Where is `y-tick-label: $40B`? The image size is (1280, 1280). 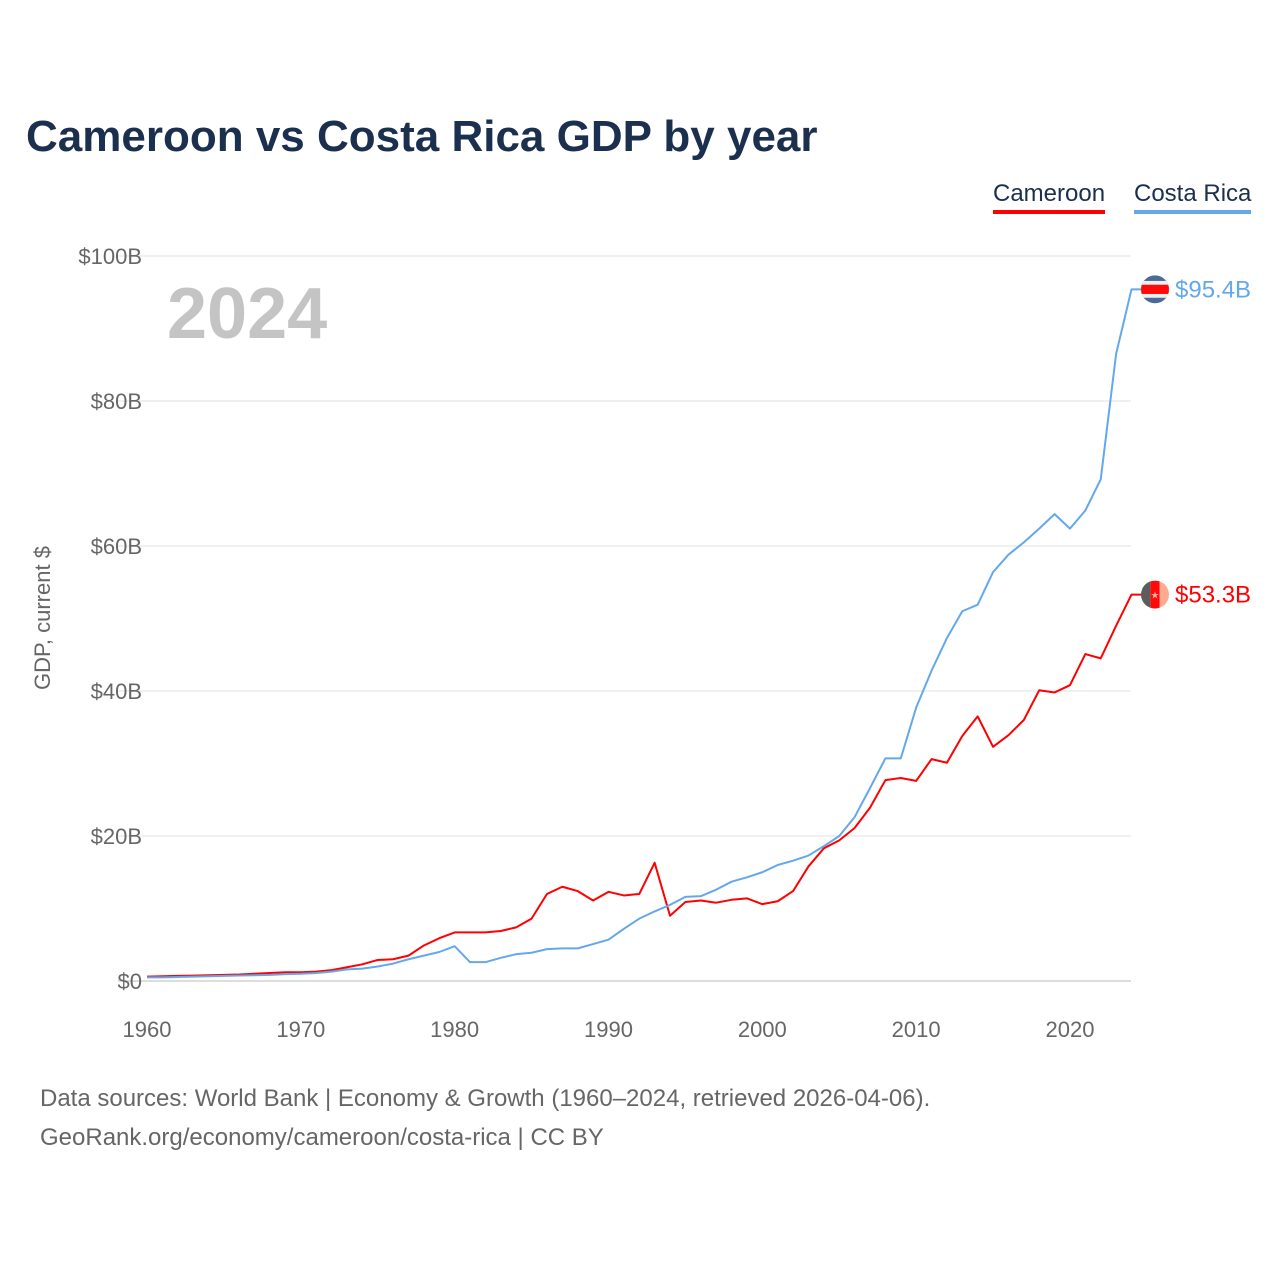 y-tick-label: $40B is located at coordinates (116, 691).